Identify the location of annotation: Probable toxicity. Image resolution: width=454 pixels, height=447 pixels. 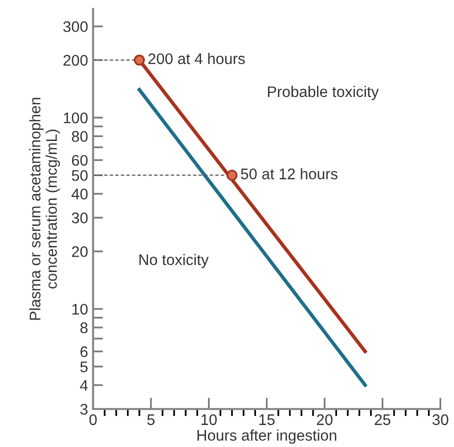
(323, 93).